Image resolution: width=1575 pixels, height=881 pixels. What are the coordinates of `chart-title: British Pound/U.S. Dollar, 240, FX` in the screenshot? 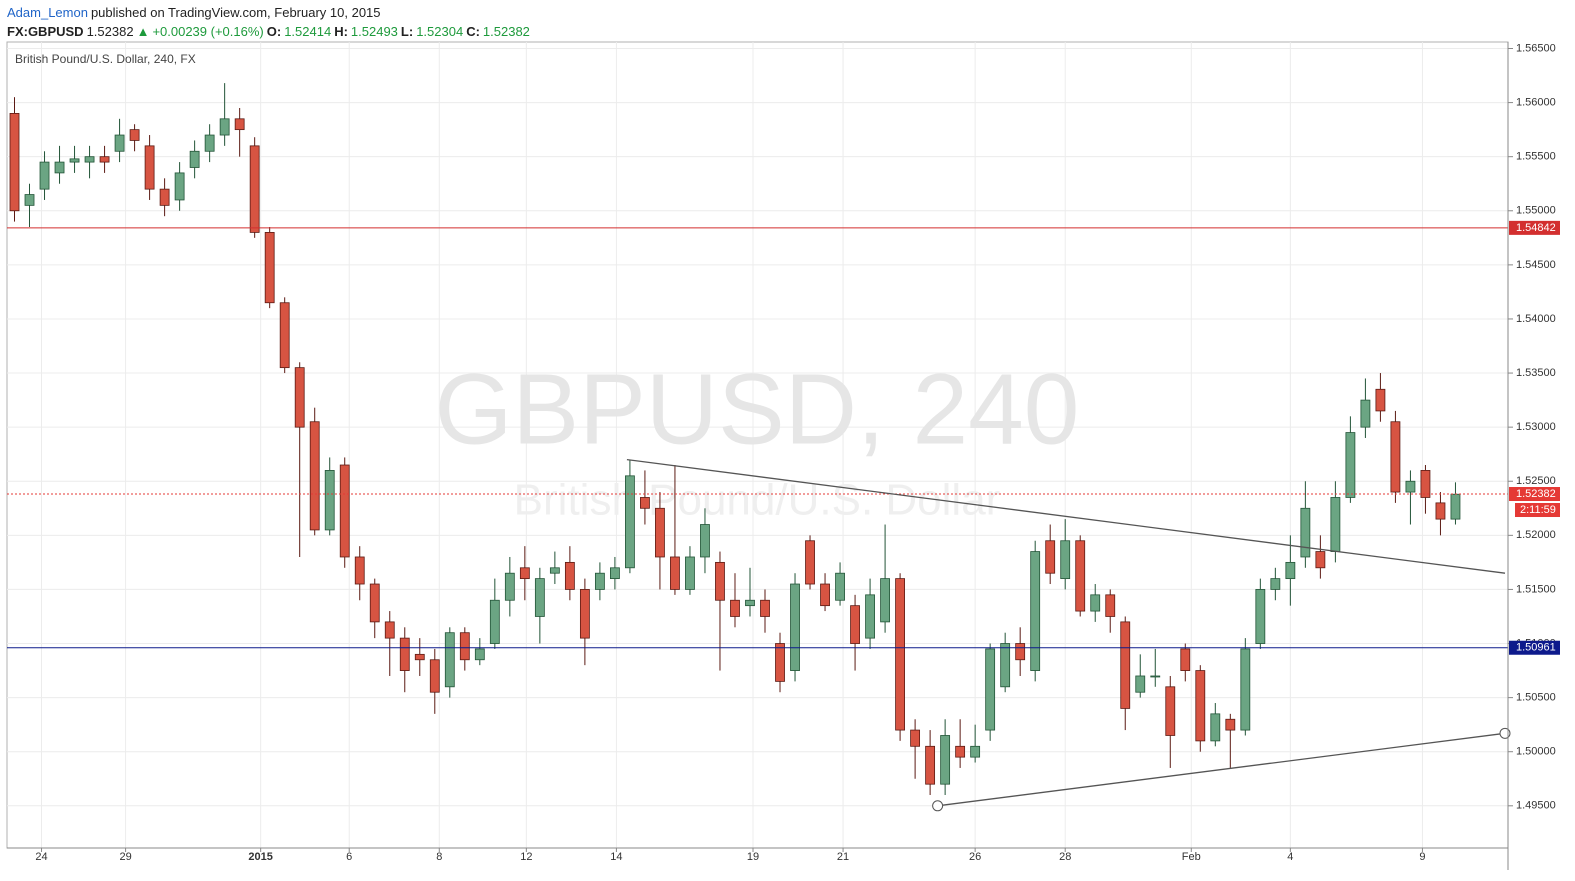 It's located at (105, 59).